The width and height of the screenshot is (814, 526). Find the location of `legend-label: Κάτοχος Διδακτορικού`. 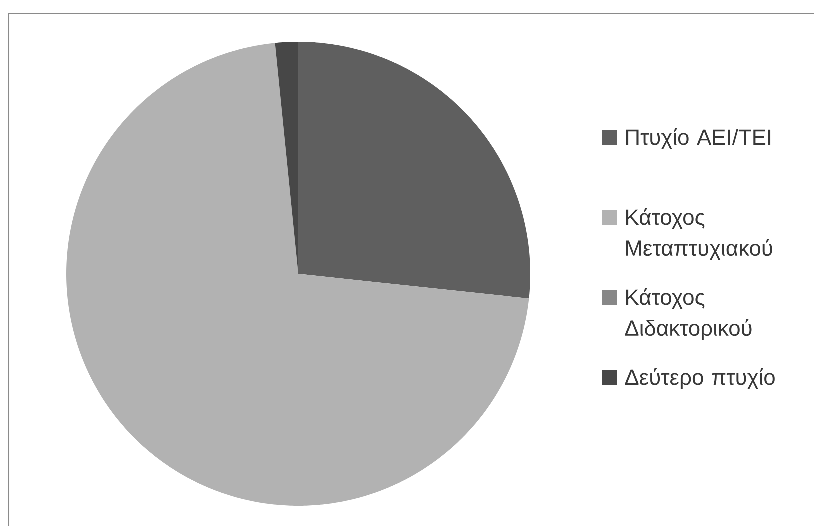

legend-label: Κάτοχος Διδακτορικού is located at coordinates (688, 314).